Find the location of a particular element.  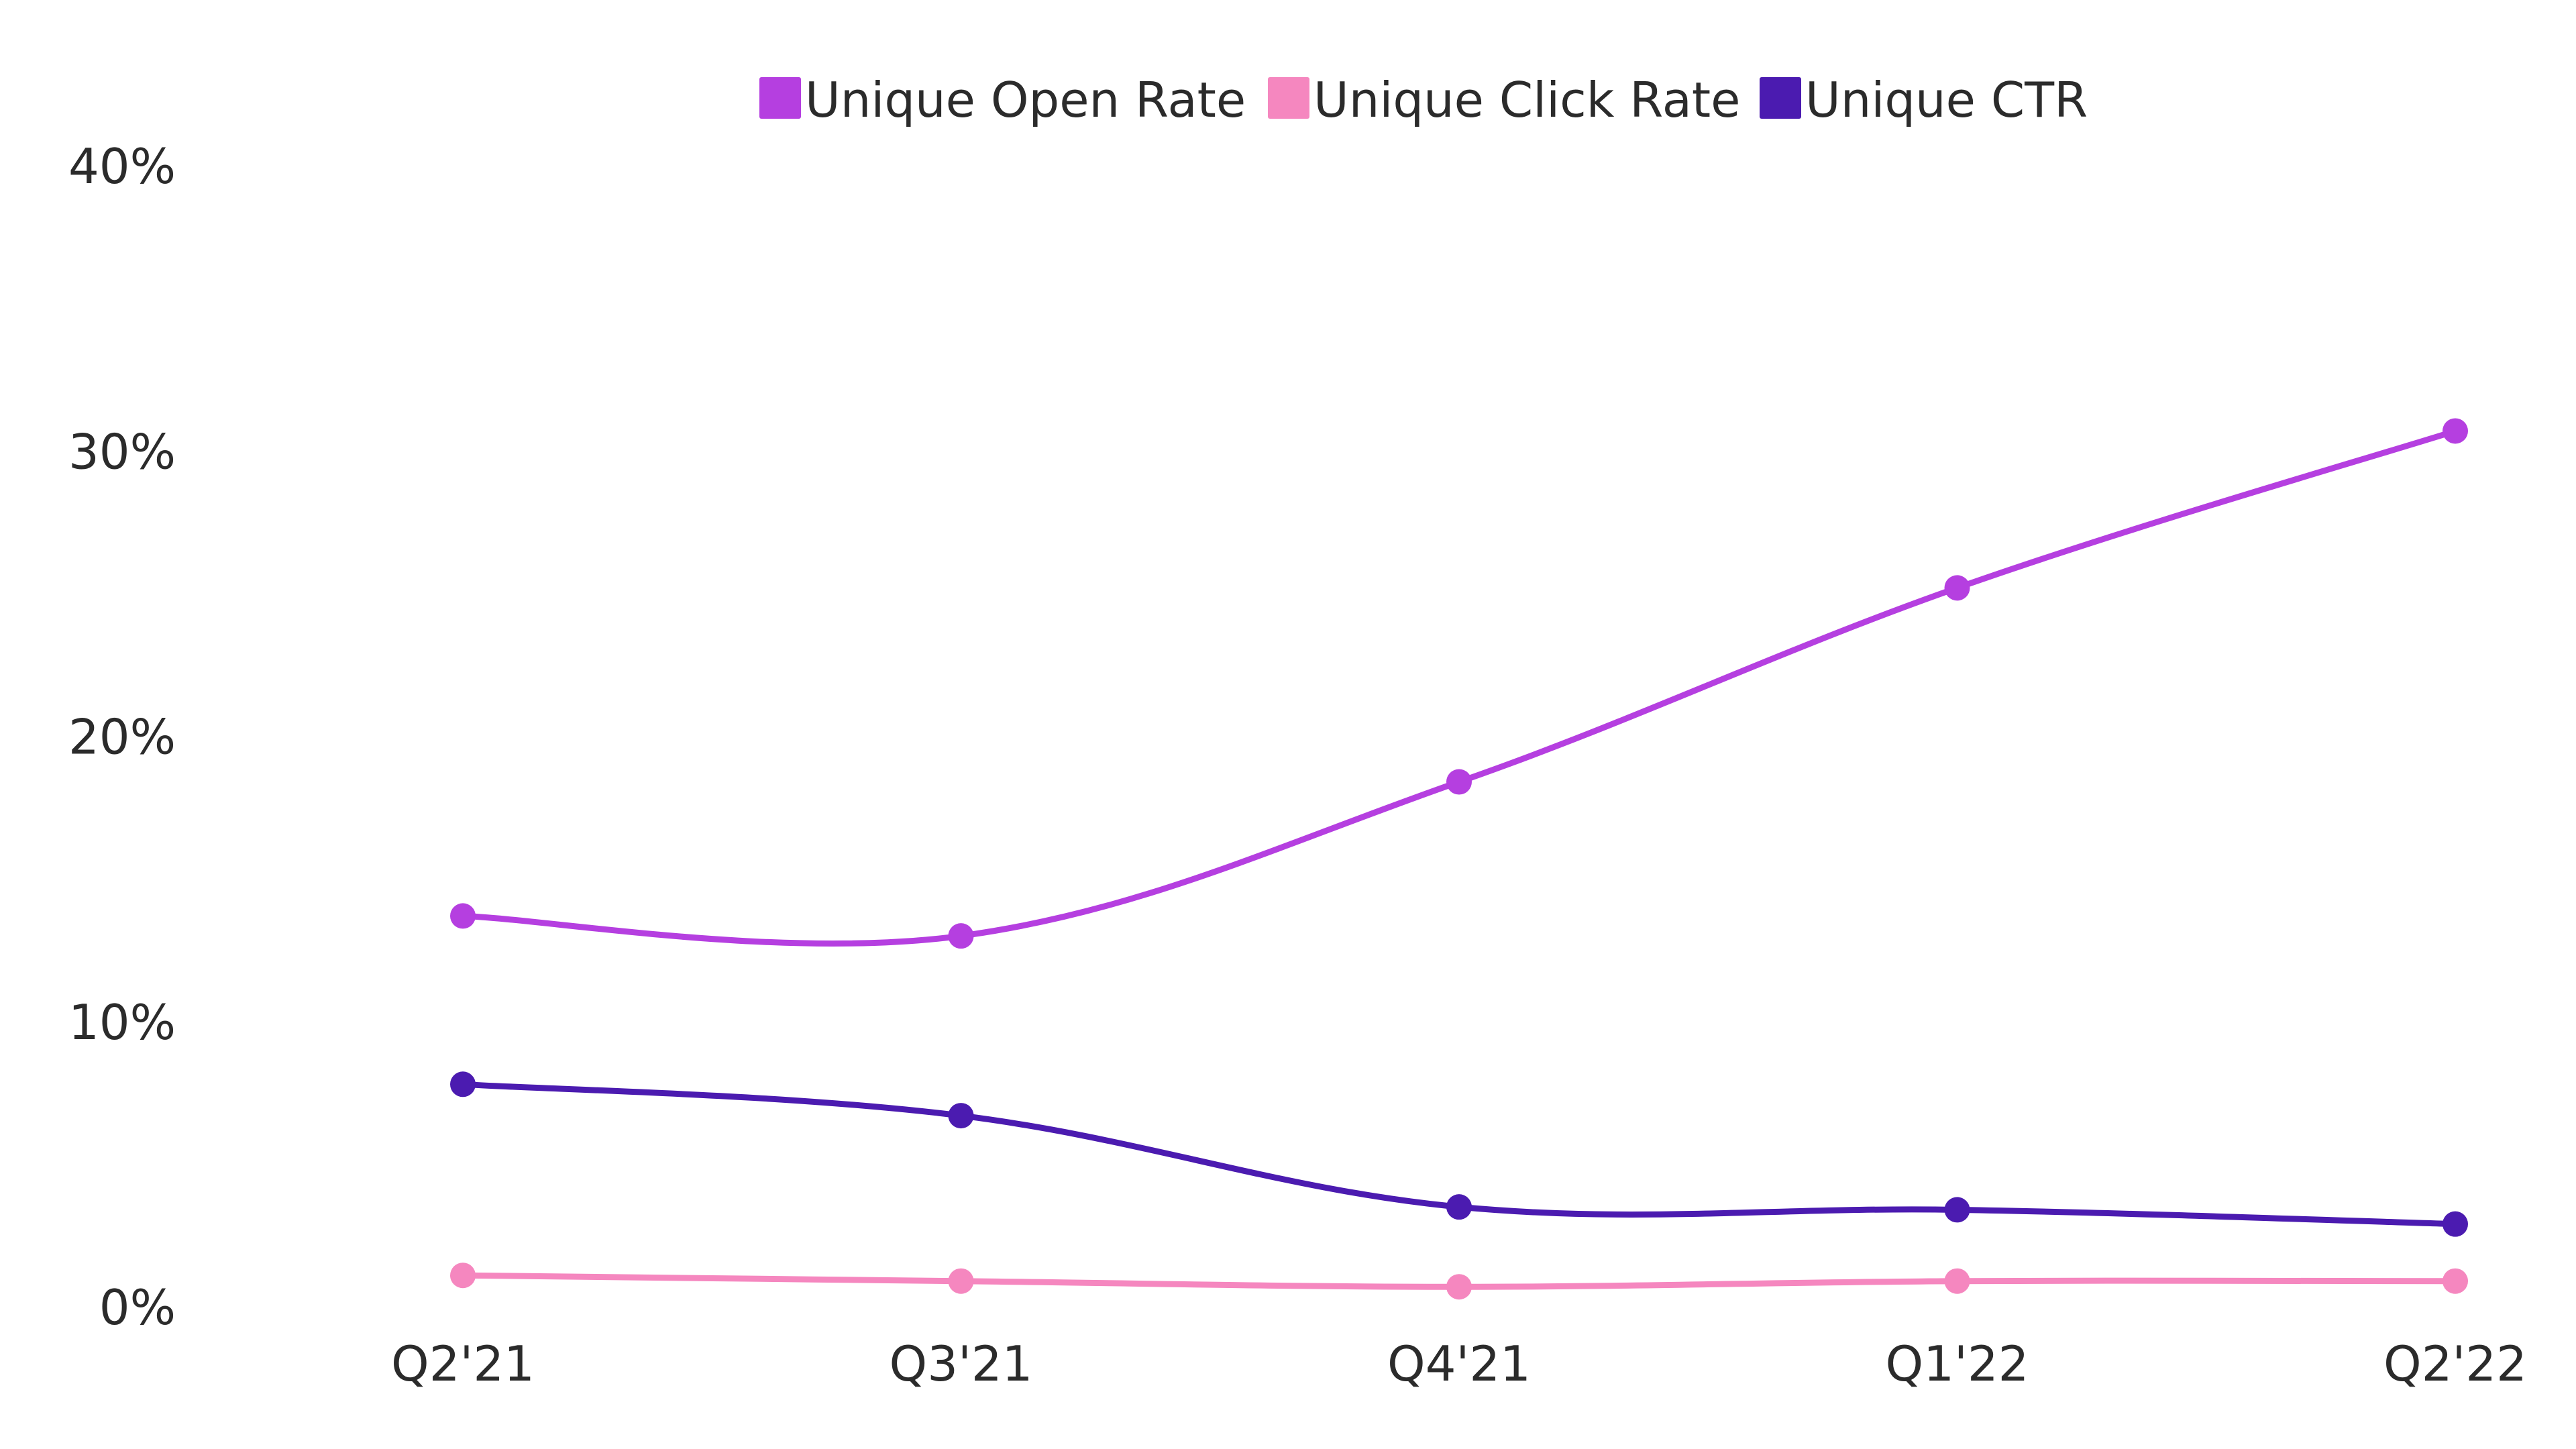

legend-item-unique-click-rate: Unique Click Rate is located at coordinates (1504, 100).